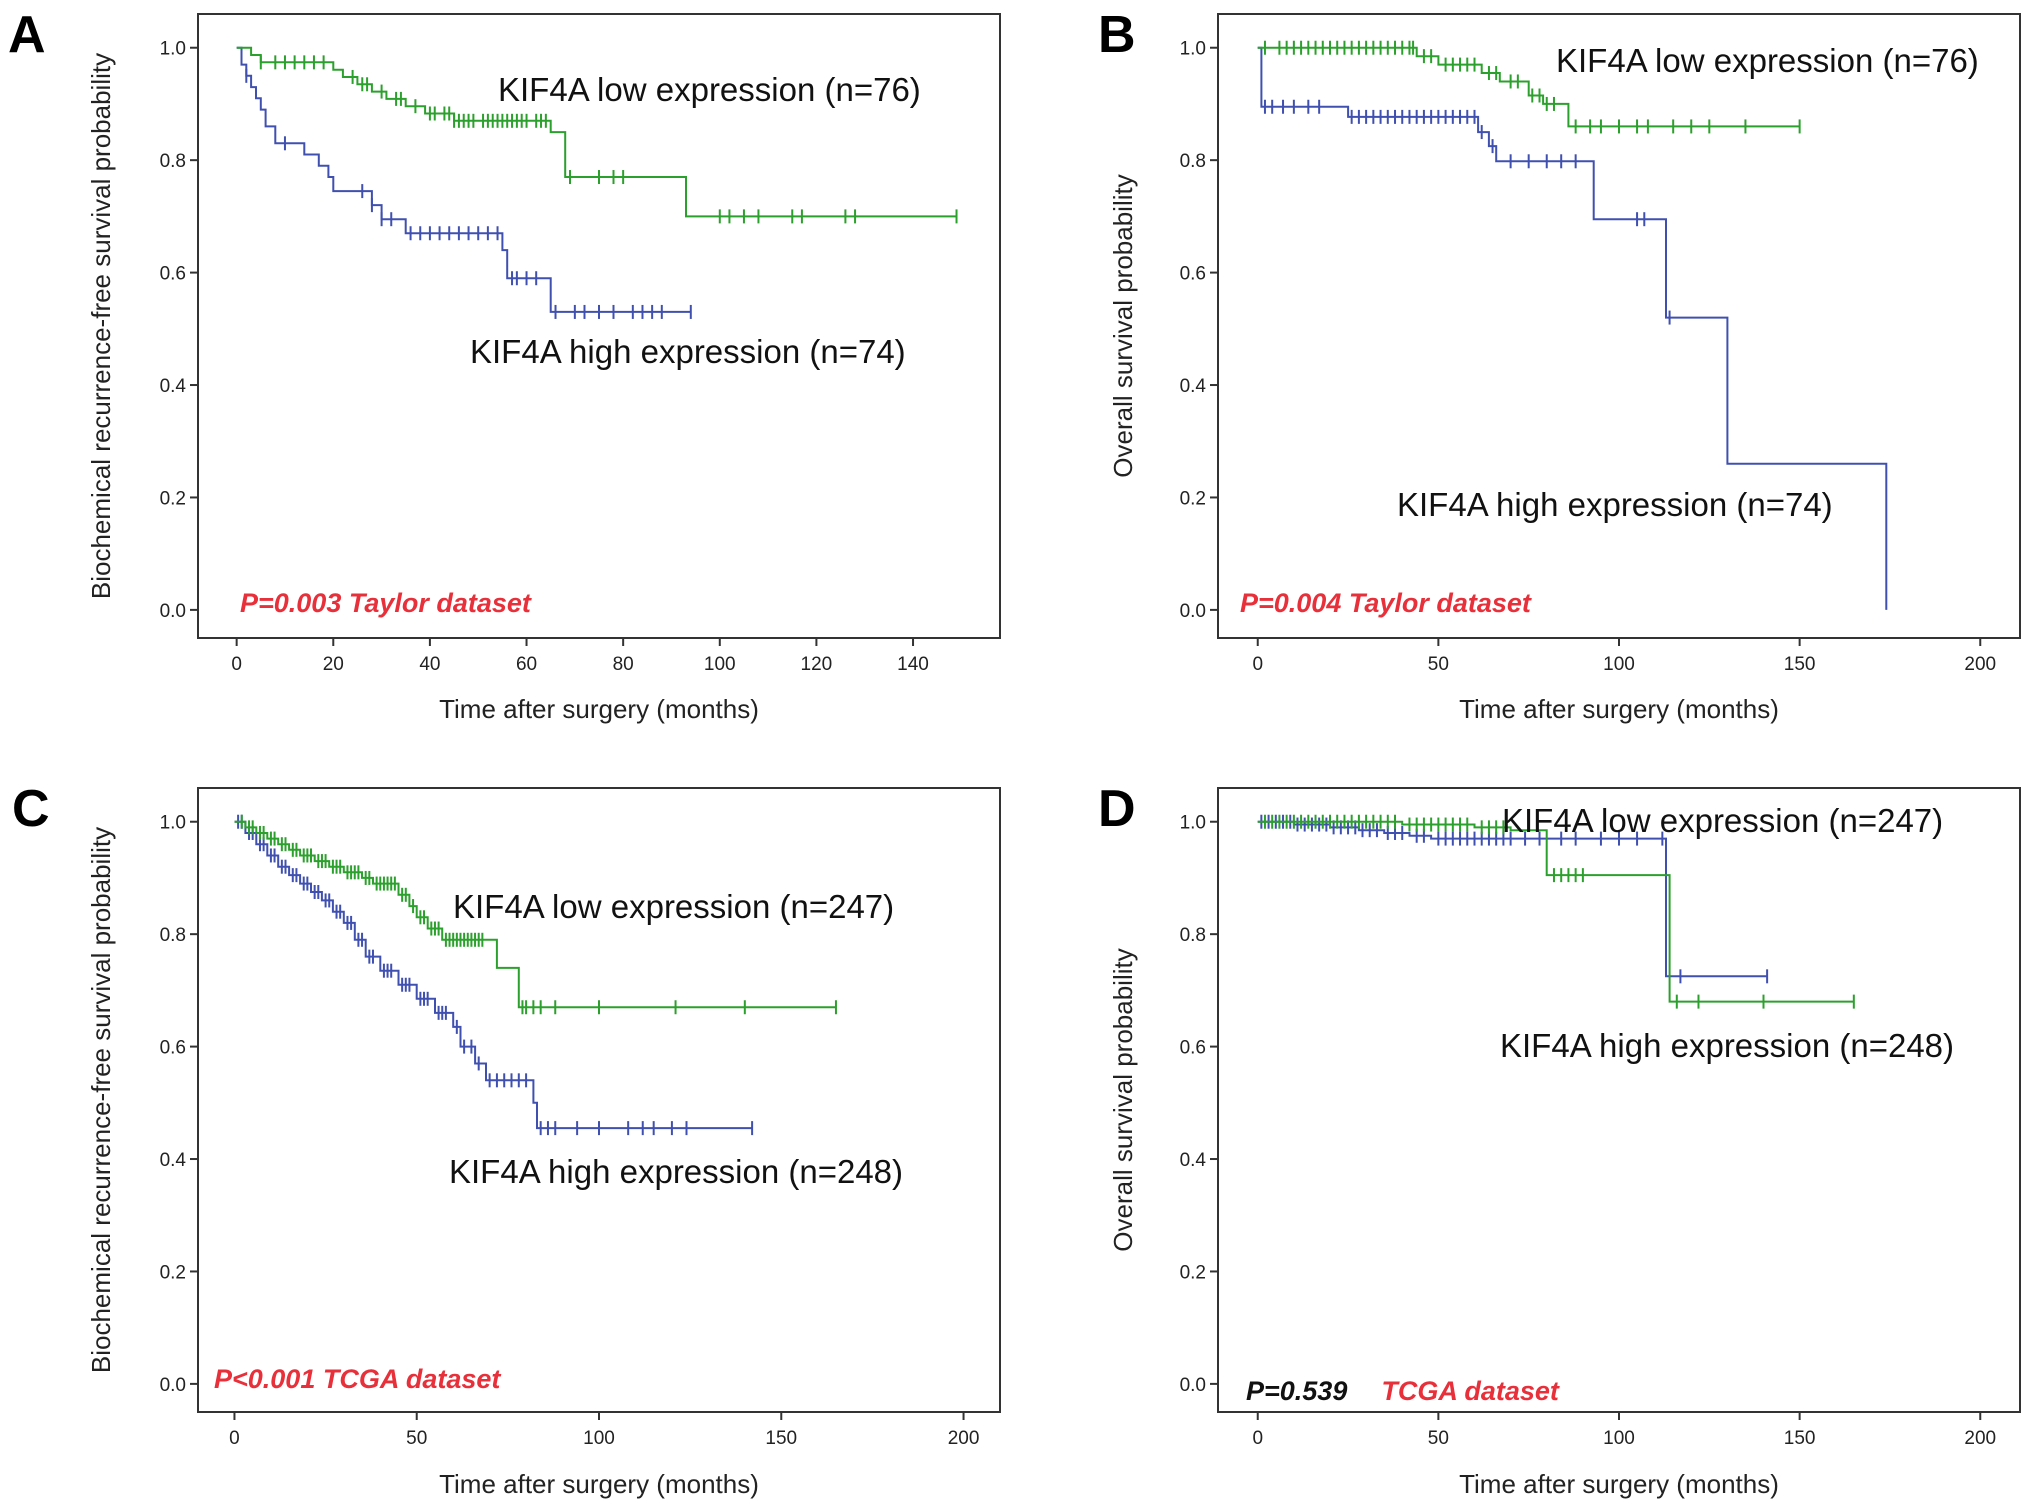 This screenshot has height=1507, width=2030. I want to click on y-tick-label-d: 0.0, so click(1193, 1385).